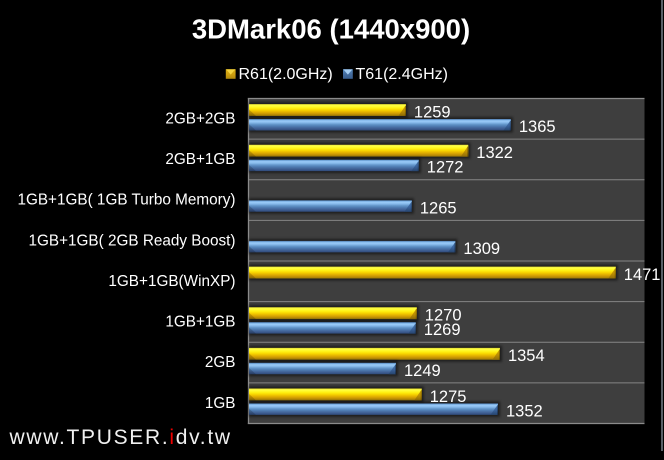  Describe the element at coordinates (120, 437) in the screenshot. I see `svg-text: www.TPUSER.idv.tw` at that location.